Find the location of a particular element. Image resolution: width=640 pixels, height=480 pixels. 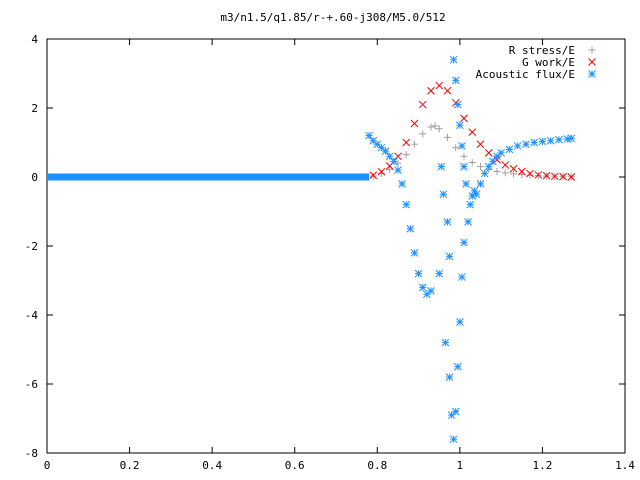

x-tick-label: 0.2 is located at coordinates (130, 465).